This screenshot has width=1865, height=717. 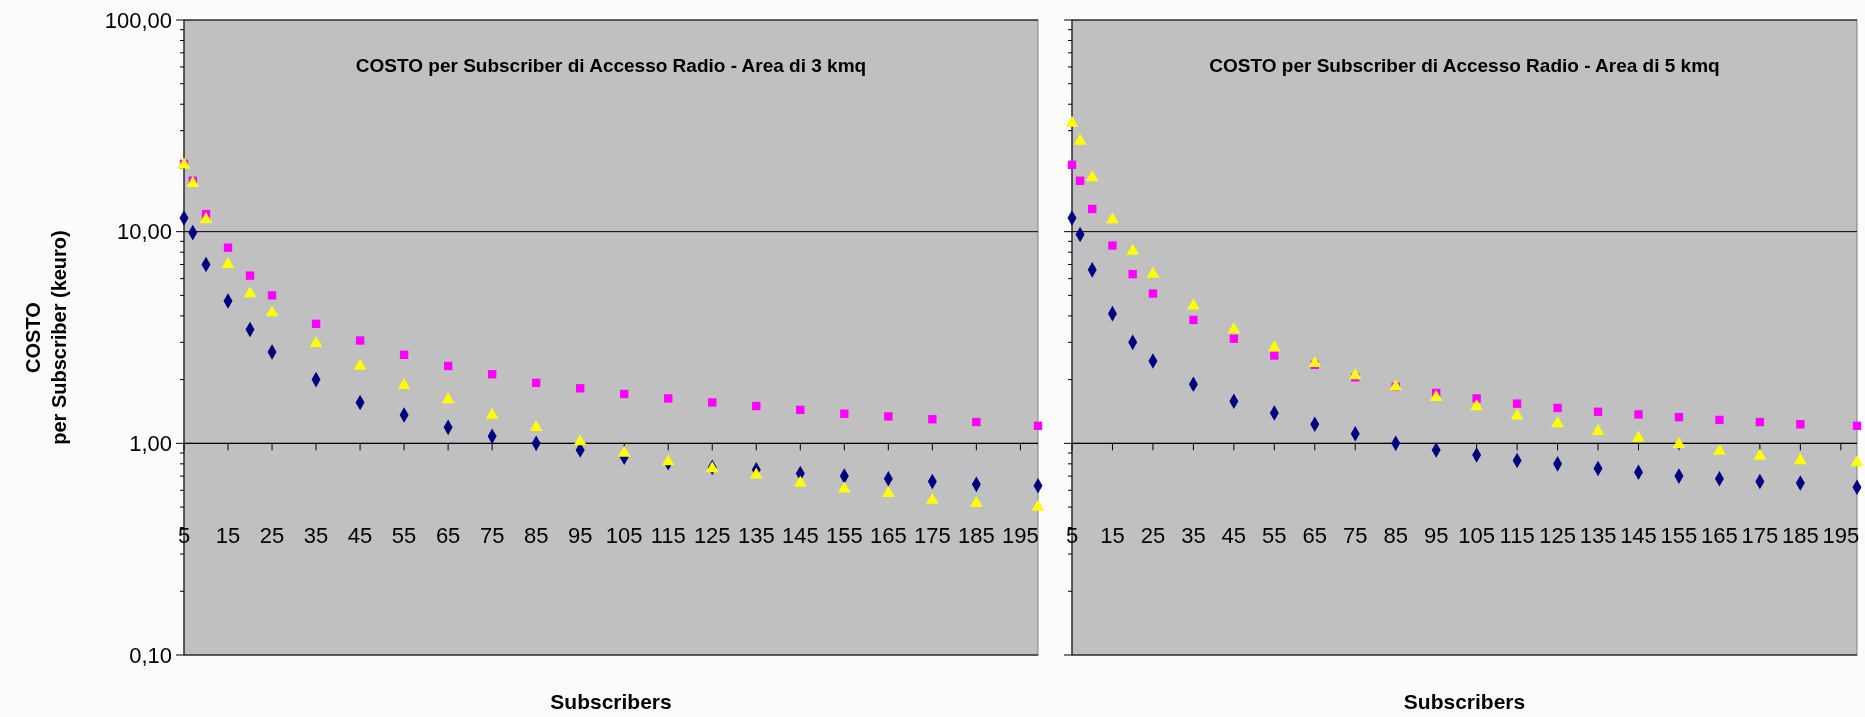 I want to click on x-tick-label: 65, so click(x=1315, y=536).